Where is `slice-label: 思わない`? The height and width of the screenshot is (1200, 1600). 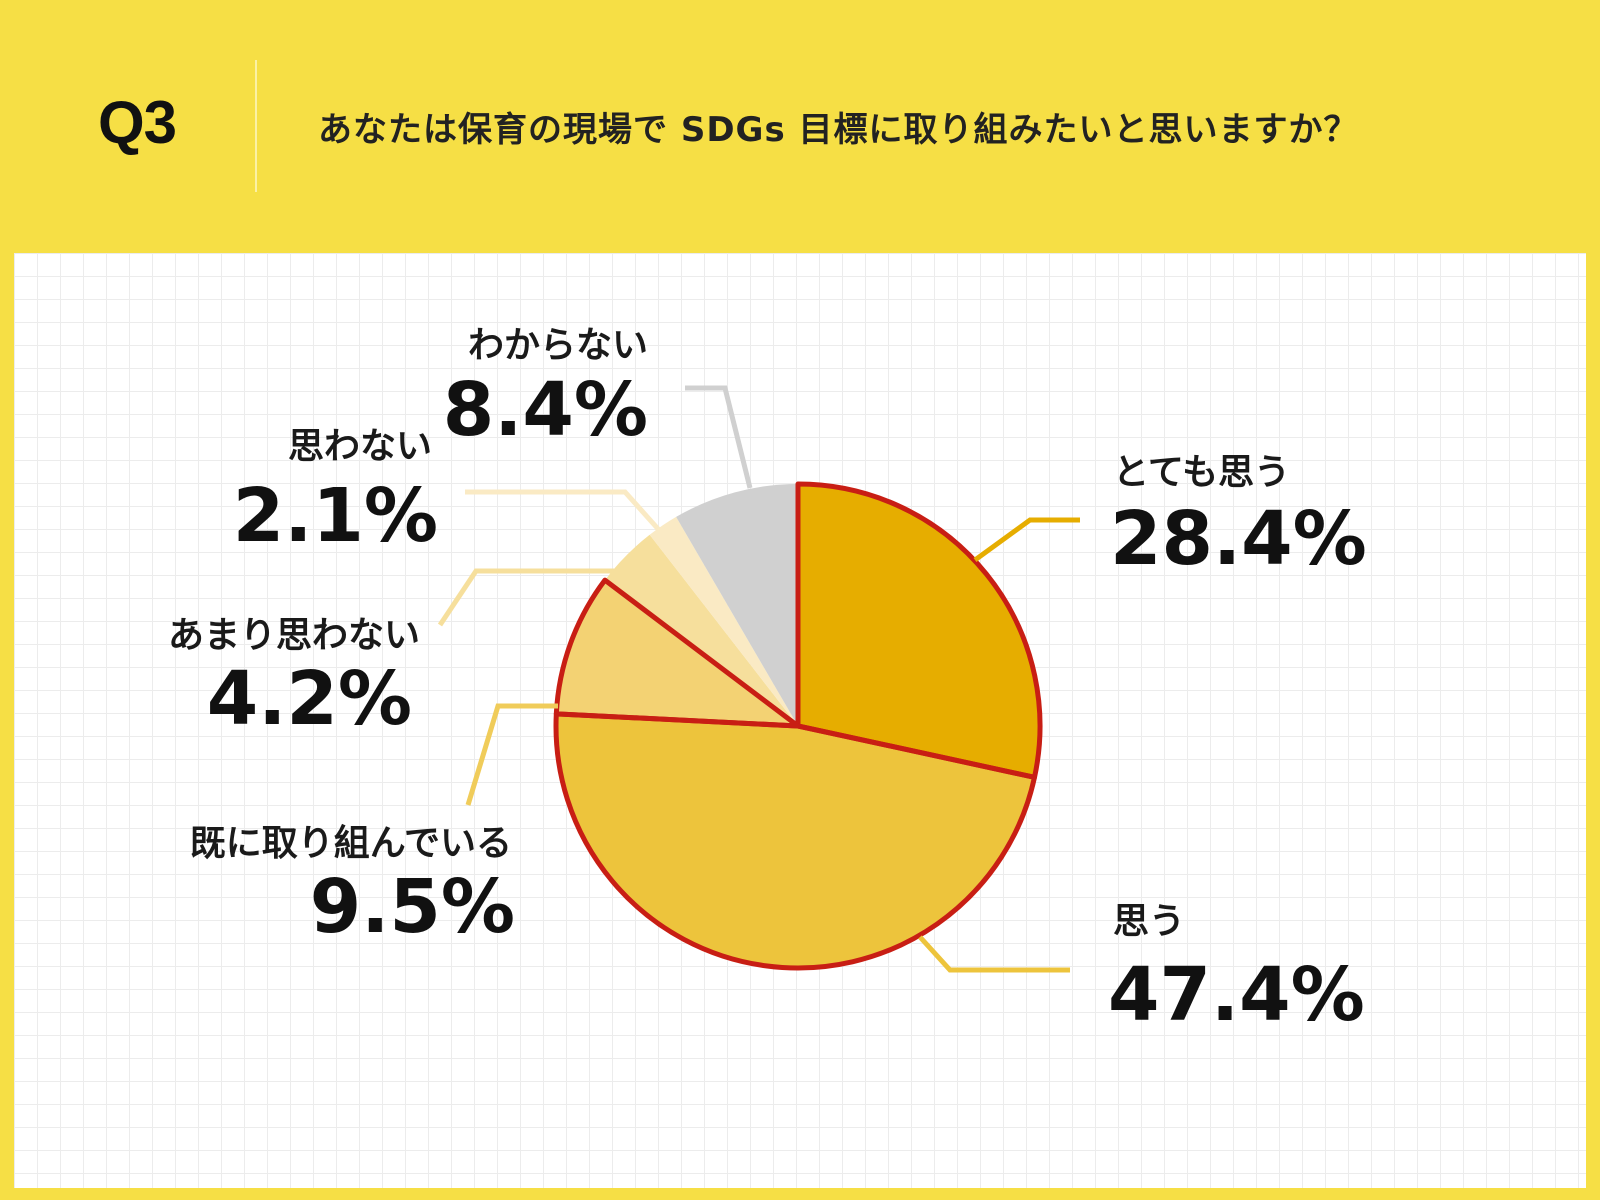
slice-label: 思わない is located at coordinates (360, 446).